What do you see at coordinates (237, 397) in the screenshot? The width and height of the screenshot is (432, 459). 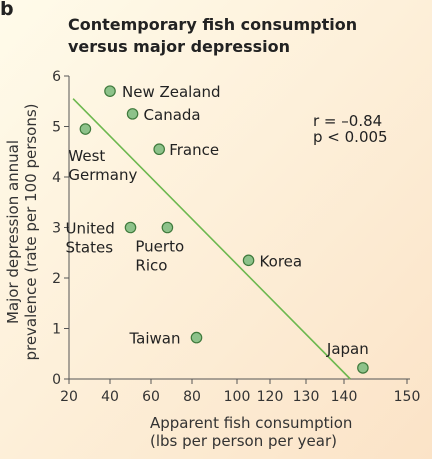 I see `x-tick-label: 100` at bounding box center [237, 397].